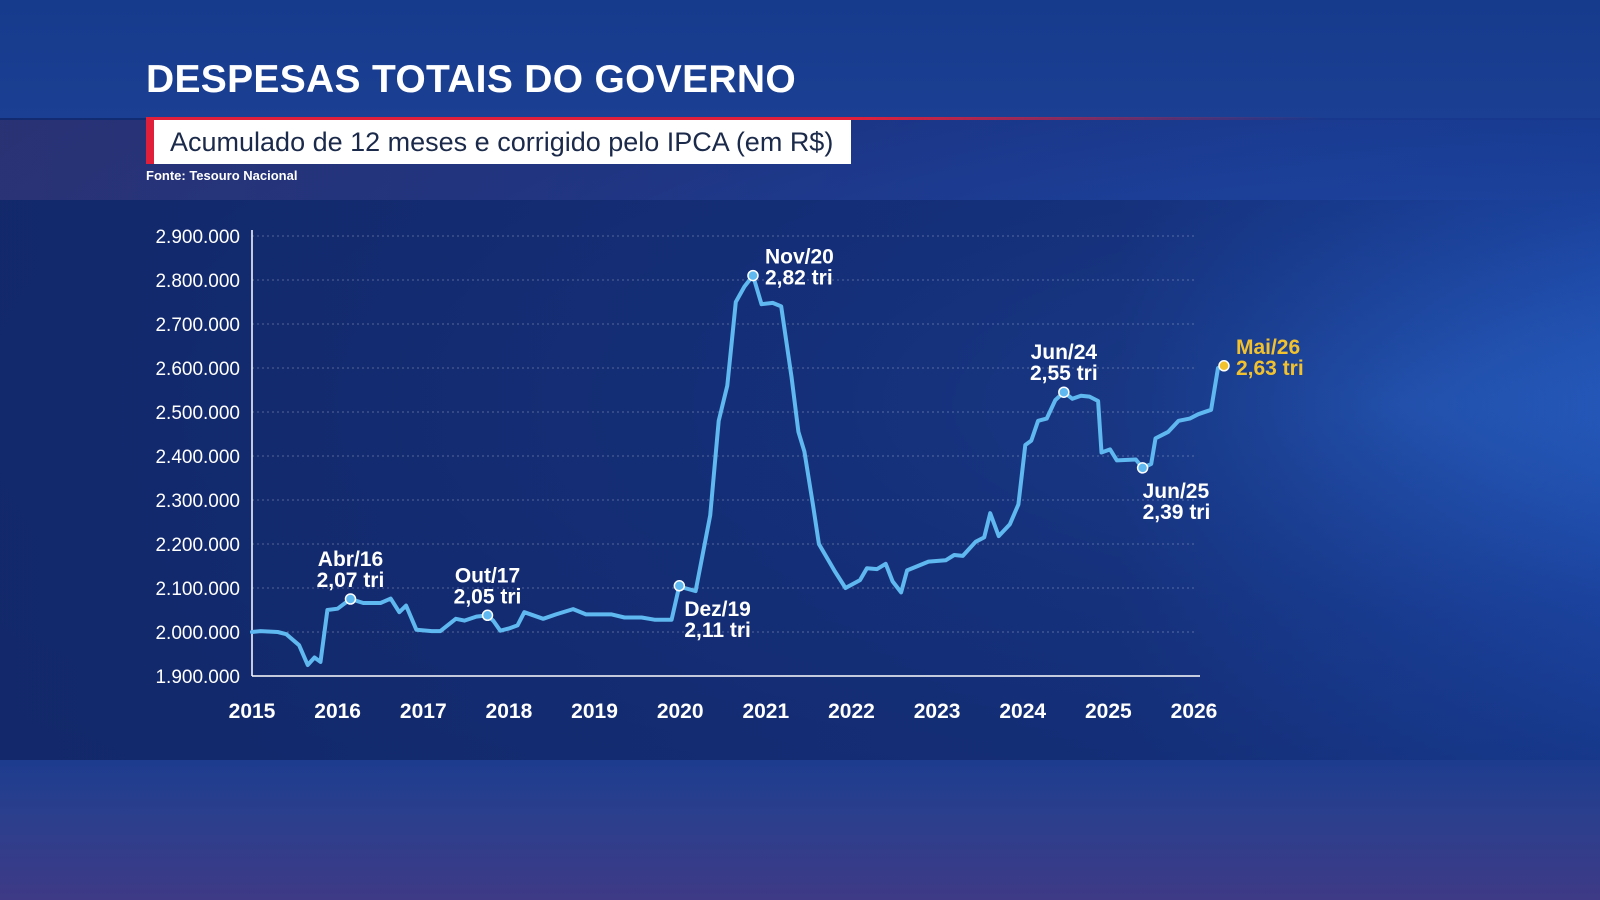 The image size is (1600, 900). Describe the element at coordinates (197, 545) in the screenshot. I see `y-tick-label: 2.200.000` at that location.